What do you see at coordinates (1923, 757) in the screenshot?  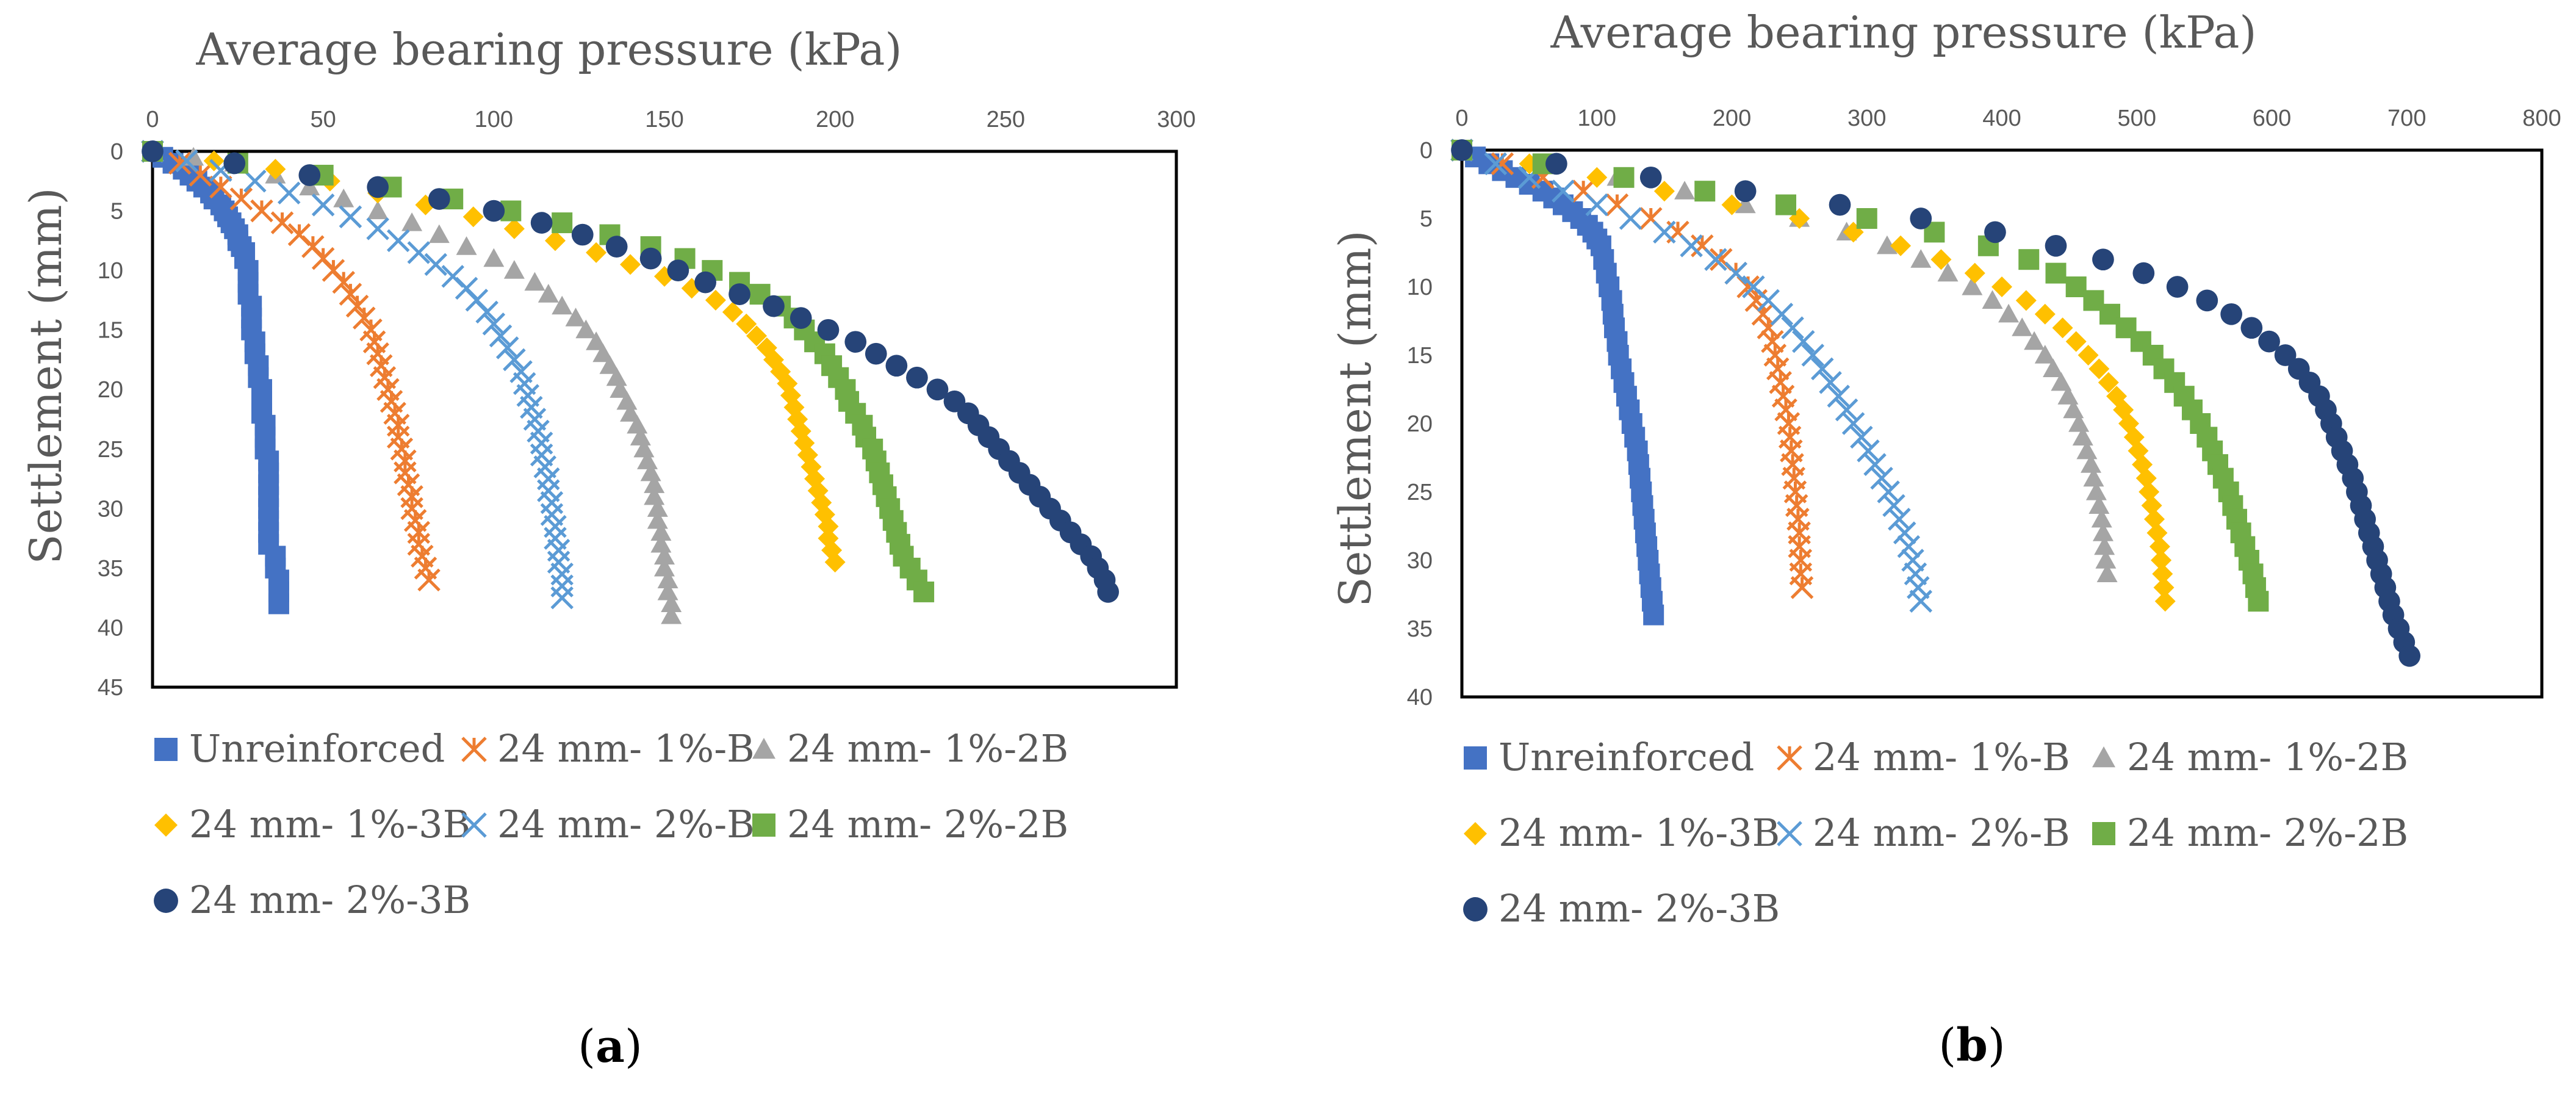 I see `legend-item: 24 mm- 1%-B` at bounding box center [1923, 757].